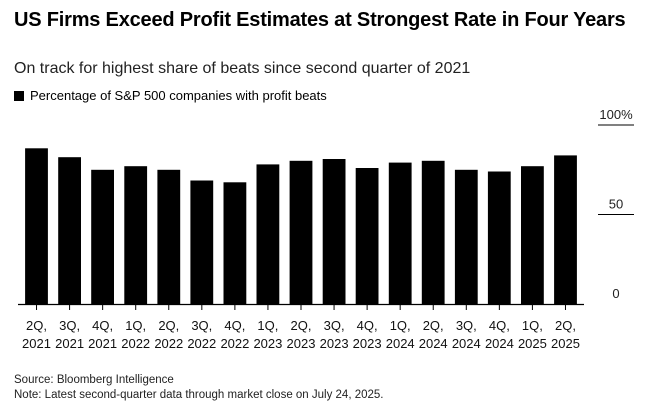  What do you see at coordinates (94, 380) in the screenshot?
I see `source-note: Source: Bloomberg Intelligence` at bounding box center [94, 380].